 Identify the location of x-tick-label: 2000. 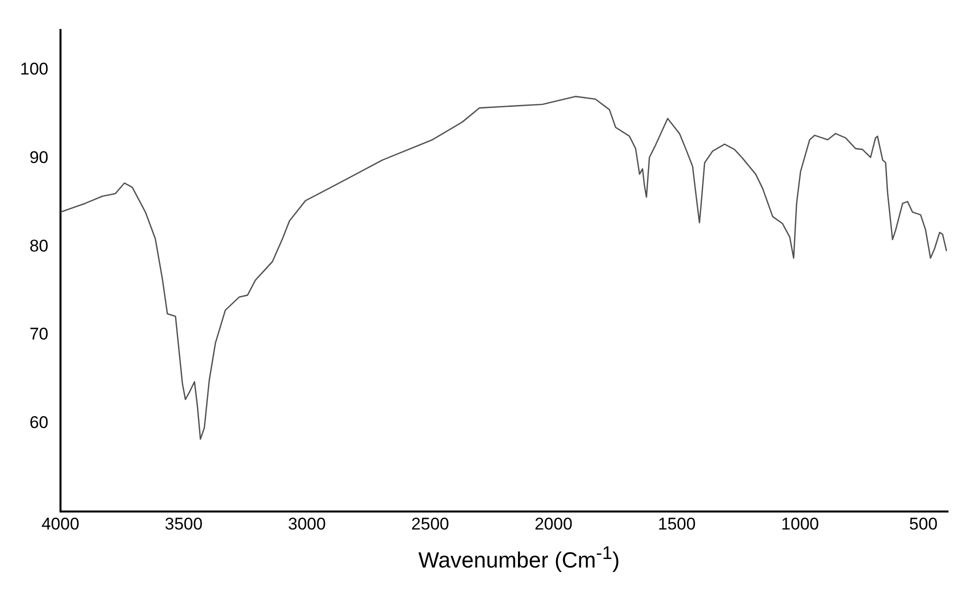
(553, 524).